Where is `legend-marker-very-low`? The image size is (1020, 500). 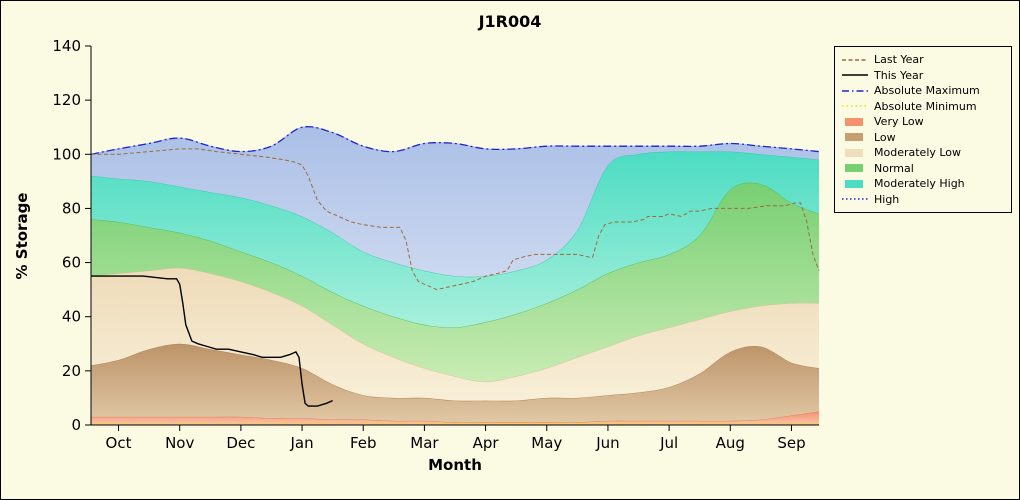 legend-marker-very-low is located at coordinates (854, 121).